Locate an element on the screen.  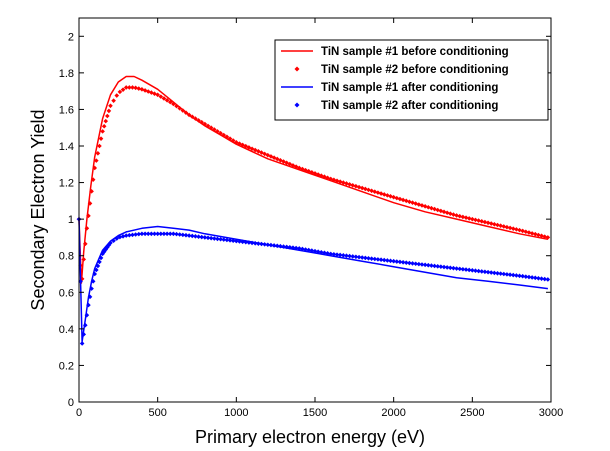
legend-marker-swatch is located at coordinates (297, 69).